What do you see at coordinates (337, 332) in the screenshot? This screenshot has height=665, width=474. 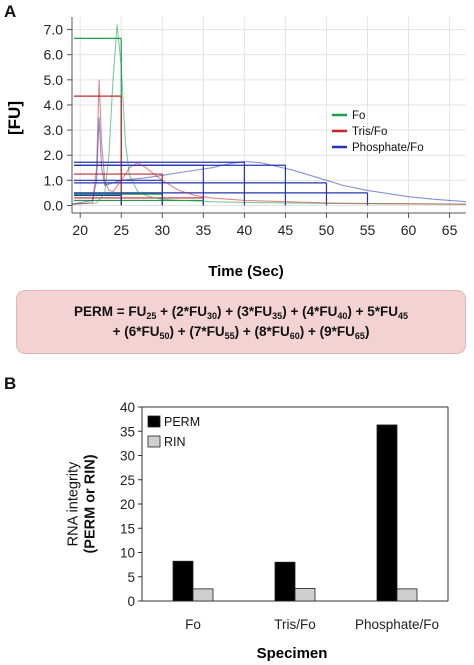 I see `formula-term-line2-3: + (9*FU65)` at bounding box center [337, 332].